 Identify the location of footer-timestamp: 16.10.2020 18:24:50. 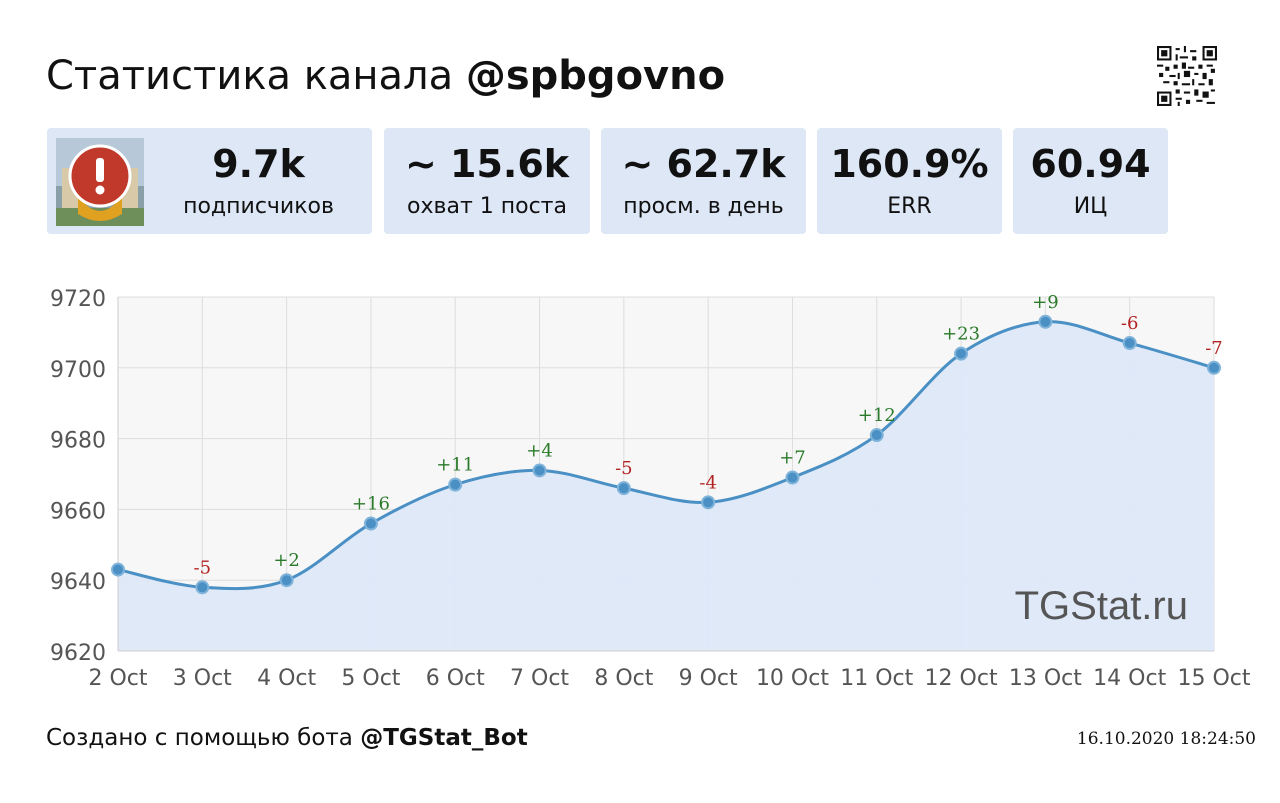
(1166, 739).